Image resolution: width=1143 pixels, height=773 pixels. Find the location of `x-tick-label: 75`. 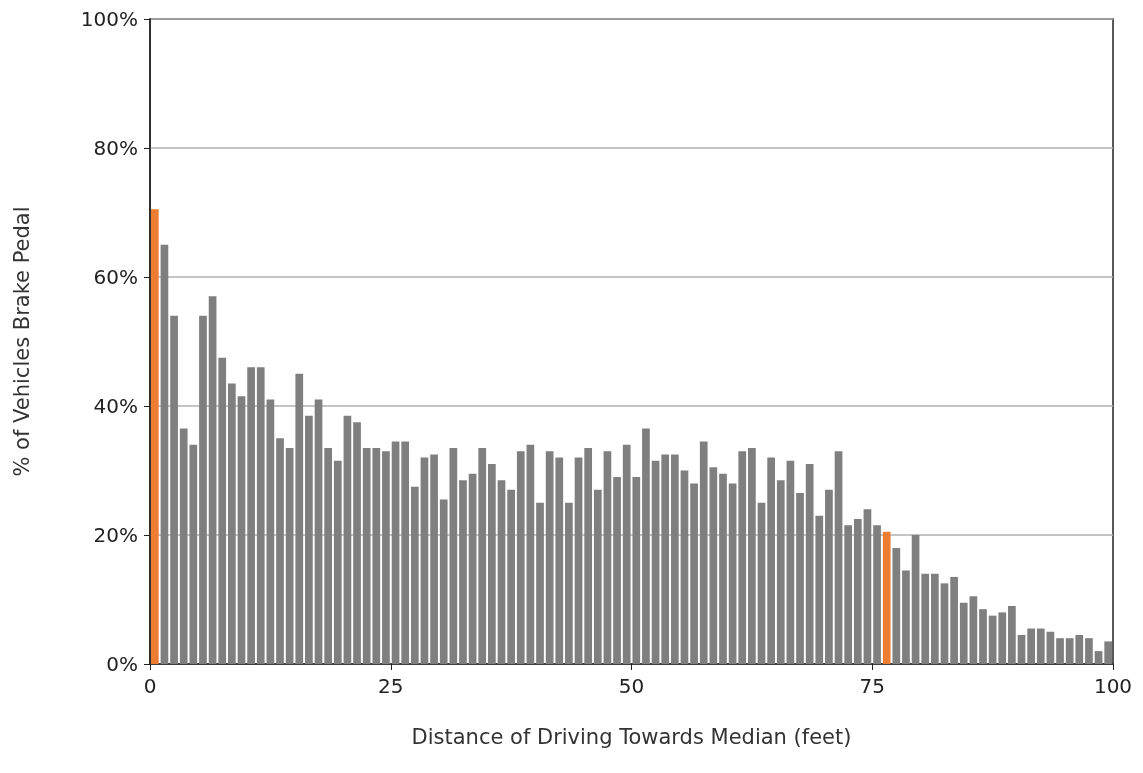

x-tick-label: 75 is located at coordinates (872, 686).